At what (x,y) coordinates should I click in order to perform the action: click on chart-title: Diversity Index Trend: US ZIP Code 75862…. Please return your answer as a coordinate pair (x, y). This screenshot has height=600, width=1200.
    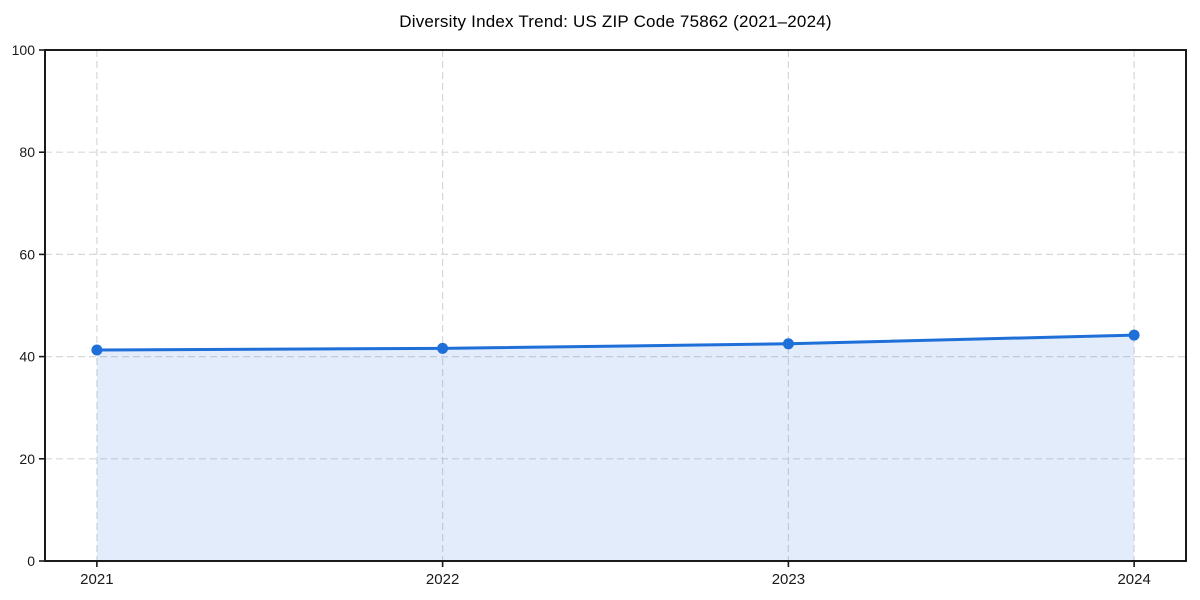
    Looking at the image, I should click on (615, 21).